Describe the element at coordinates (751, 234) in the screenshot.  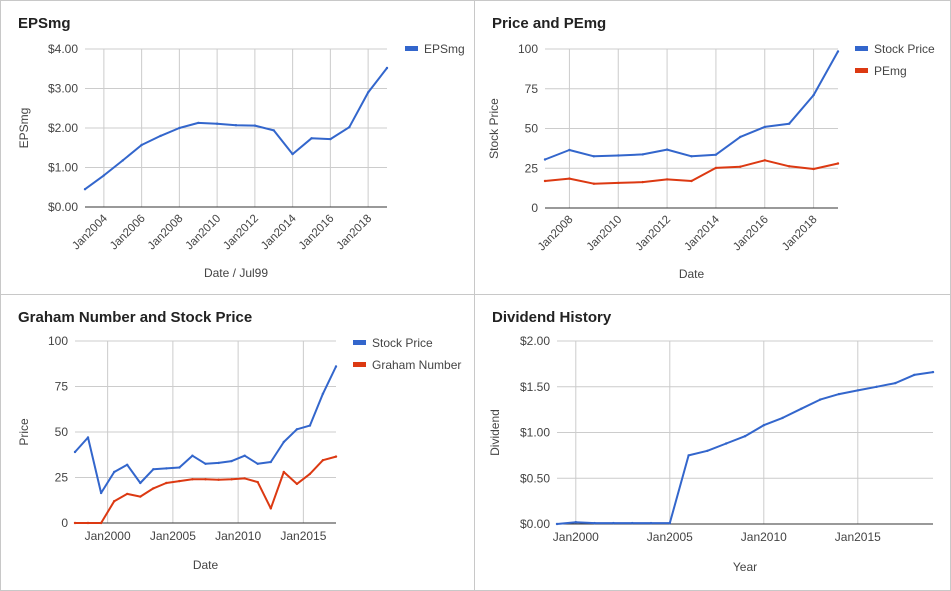
I see `x-tick-label: Jan2016` at that location.